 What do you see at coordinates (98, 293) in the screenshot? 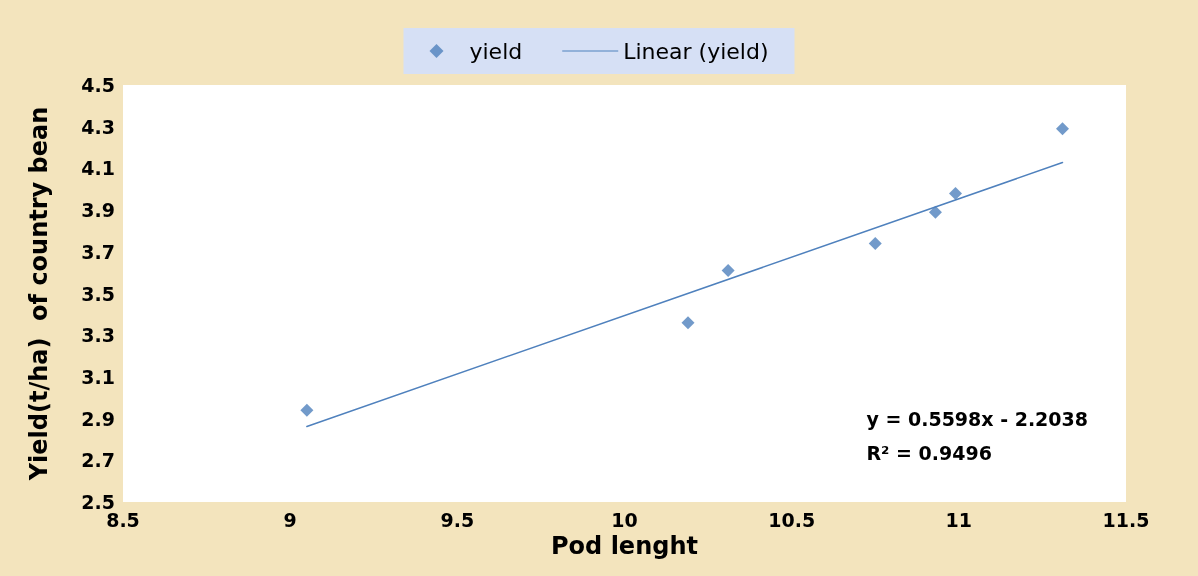
I see `y-tick-label: 3.5` at bounding box center [98, 293].